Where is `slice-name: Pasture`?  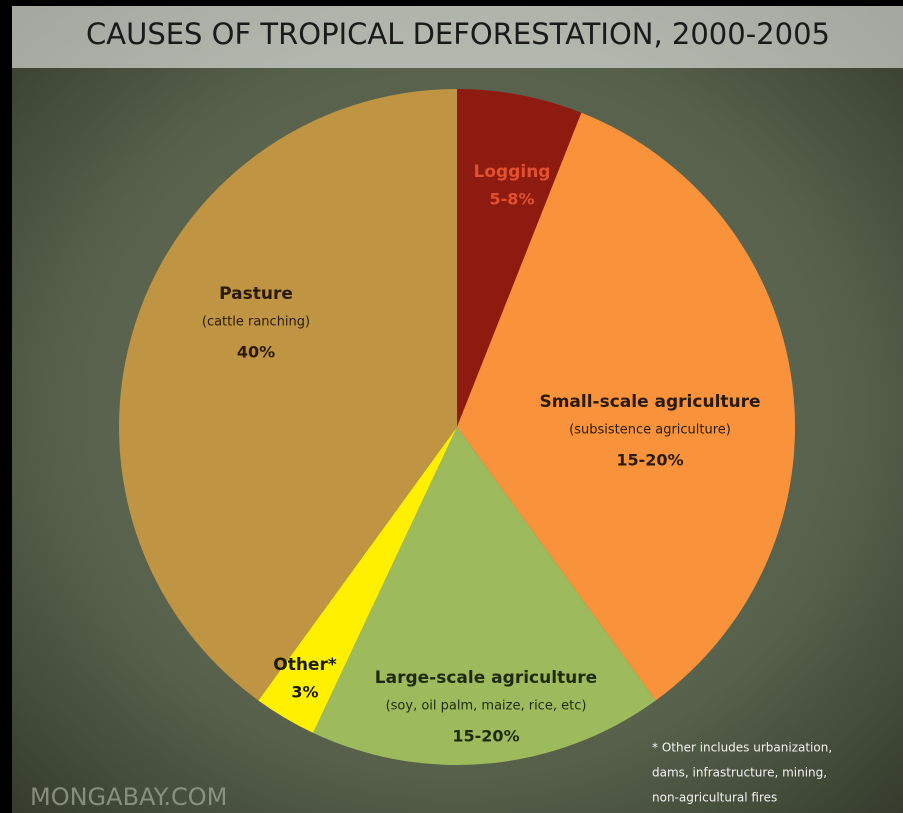 slice-name: Pasture is located at coordinates (256, 294).